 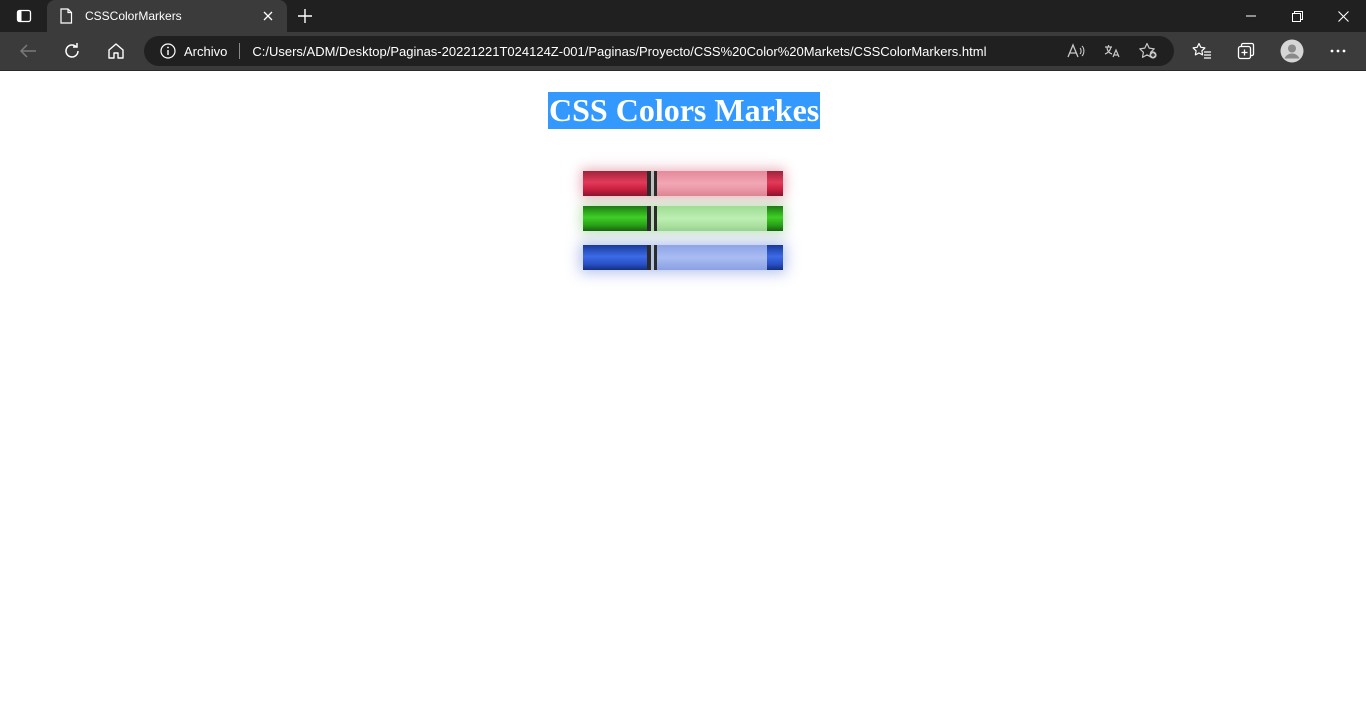 I want to click on translate-icon, so click(x=1112, y=51).